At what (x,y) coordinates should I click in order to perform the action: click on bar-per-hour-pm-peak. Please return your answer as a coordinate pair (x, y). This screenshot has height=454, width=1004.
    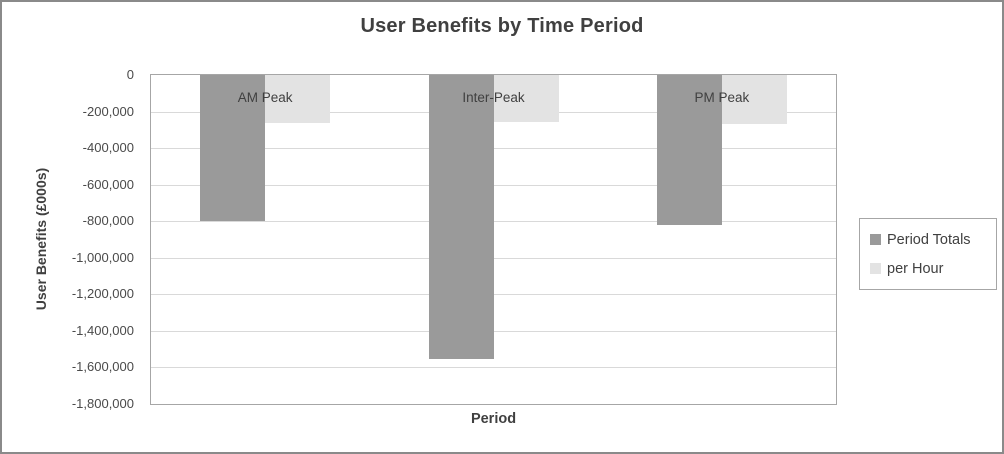
    Looking at the image, I should click on (754, 100).